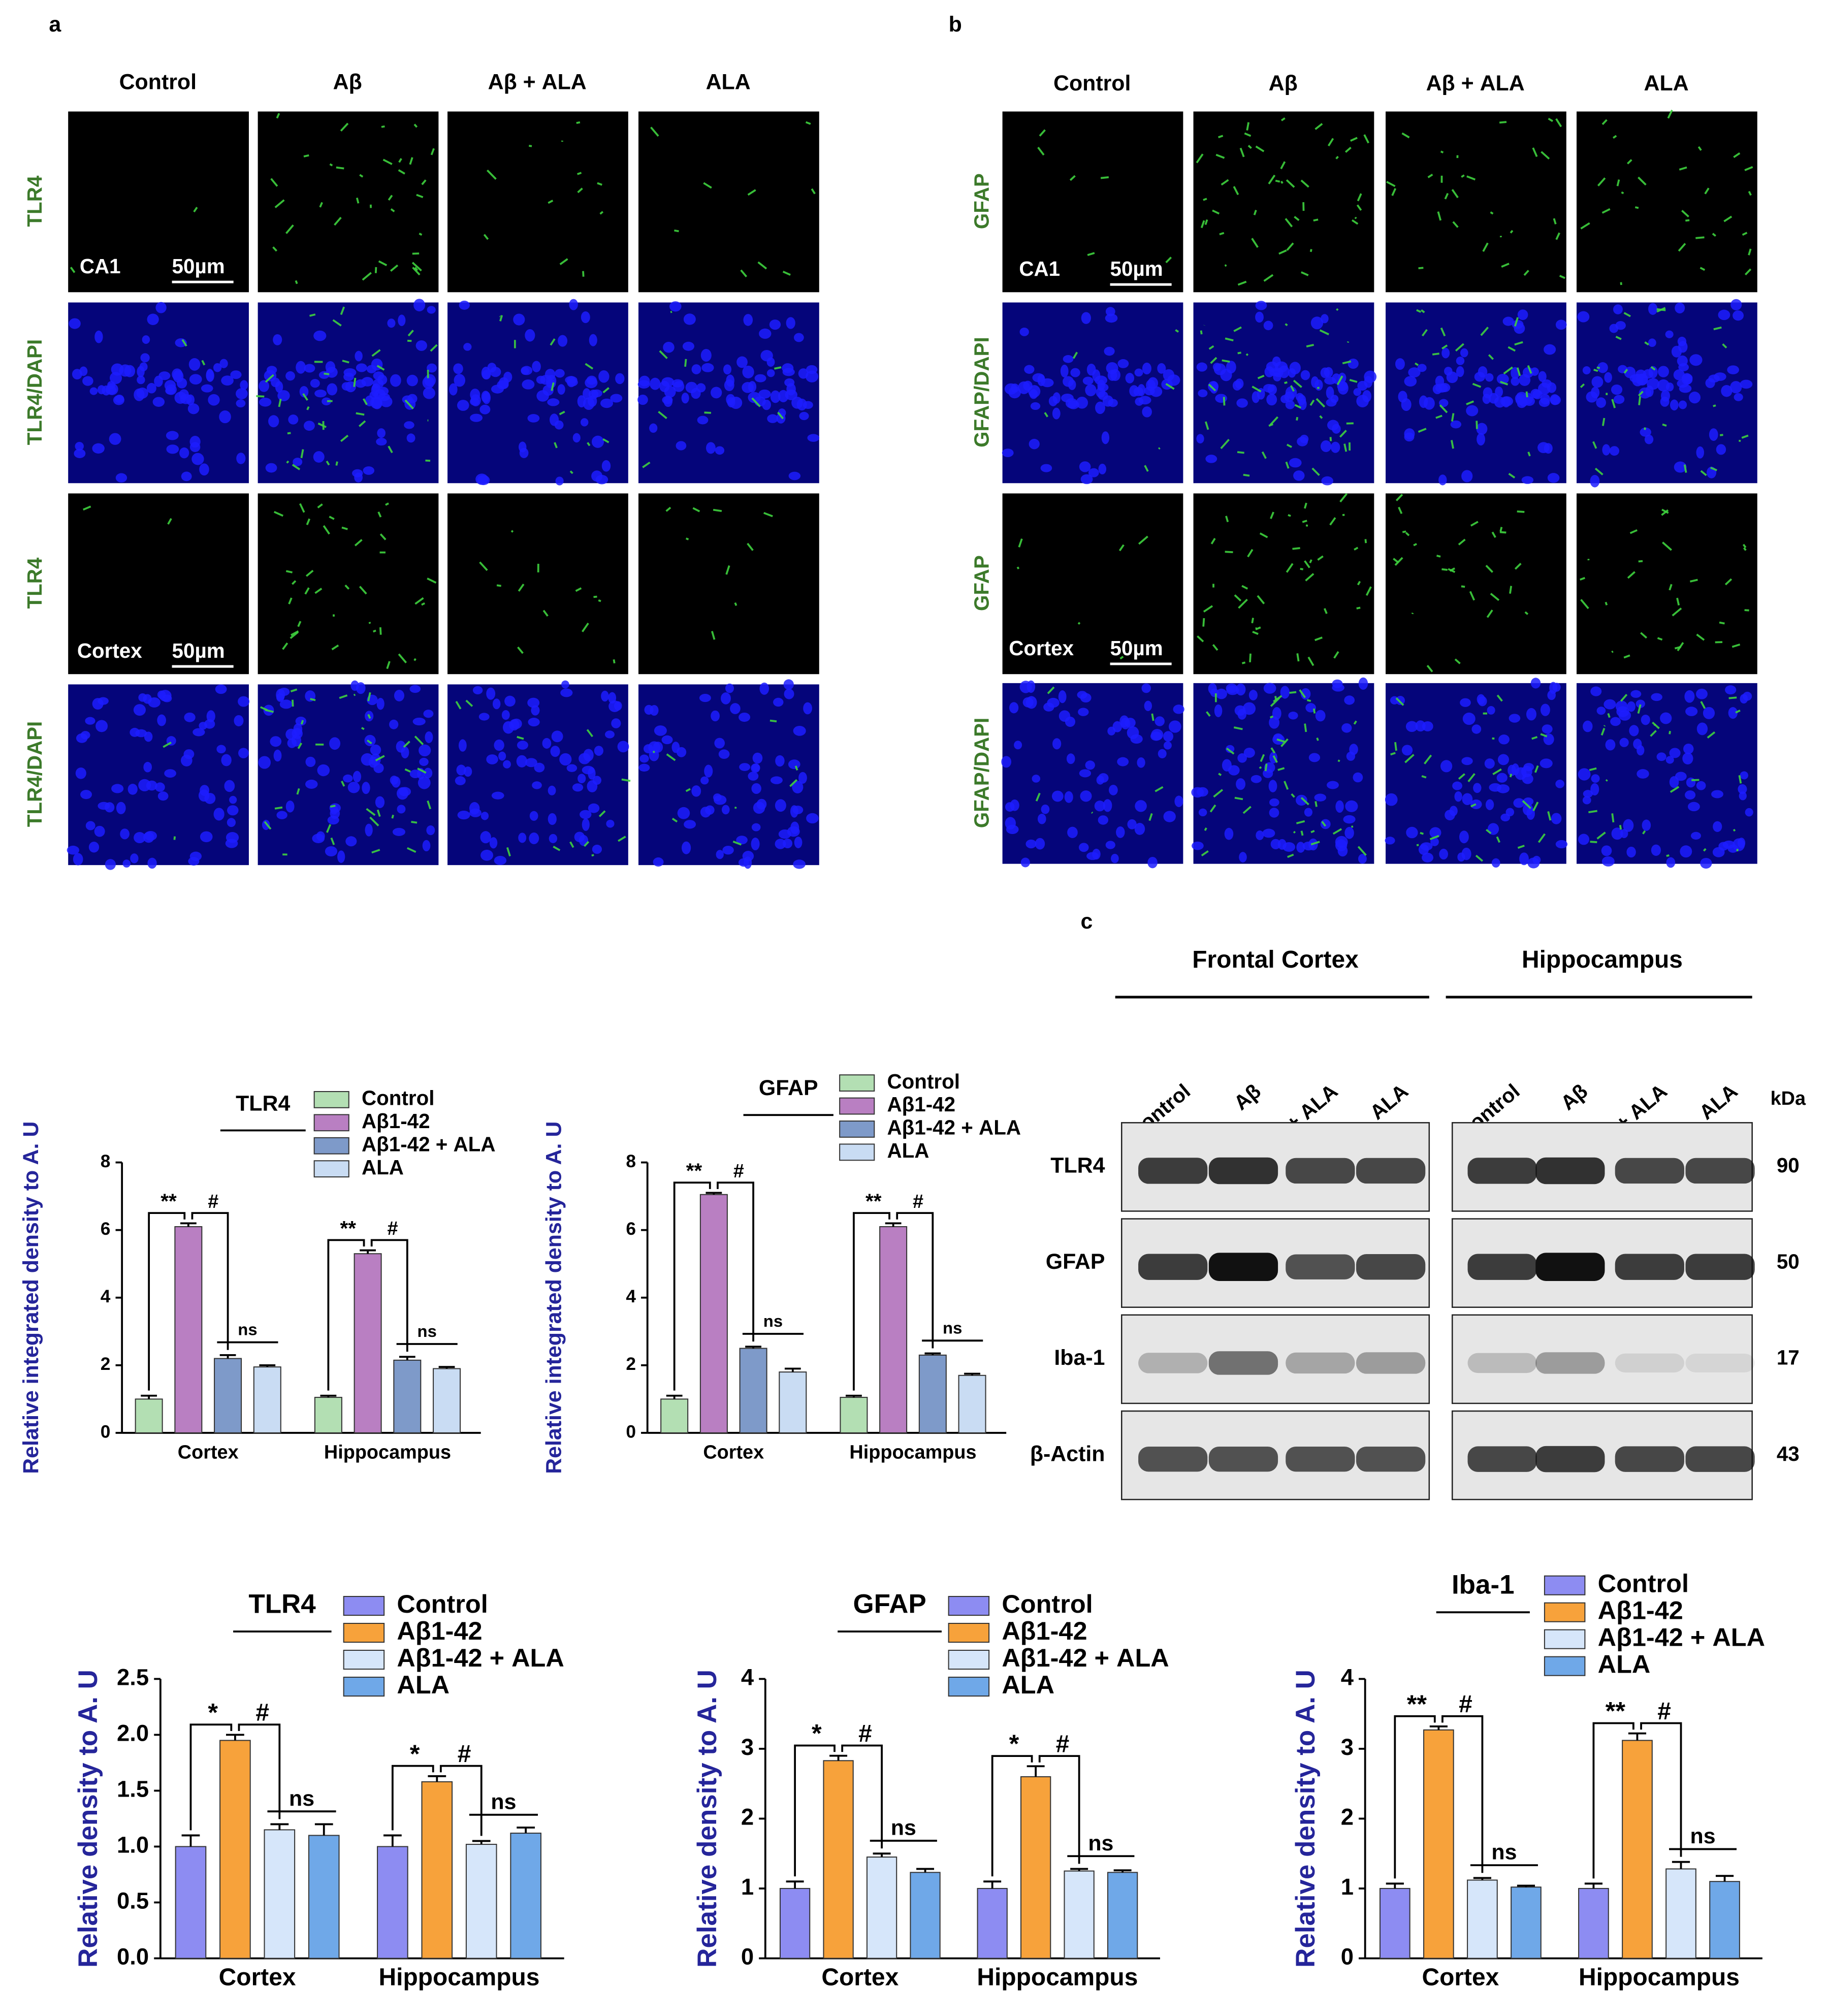 The height and width of the screenshot is (2016, 1828). Describe the element at coordinates (465, 1754) in the screenshot. I see `significance-label: #` at that location.